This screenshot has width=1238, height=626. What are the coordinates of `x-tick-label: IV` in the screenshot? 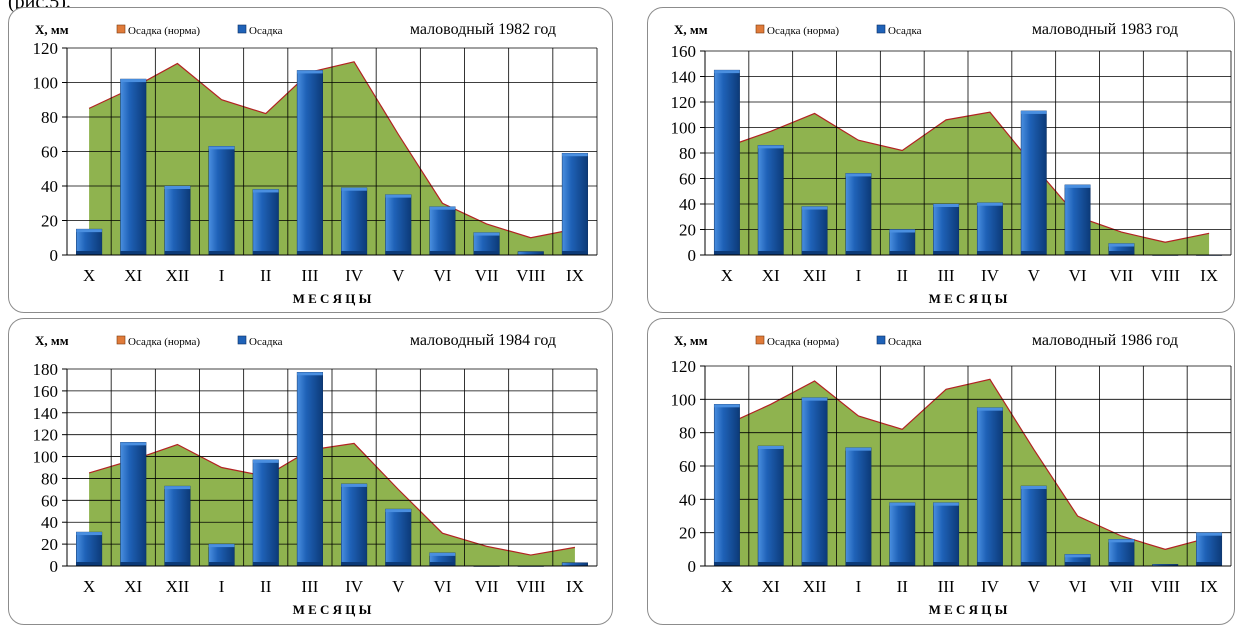 It's located at (354, 275).